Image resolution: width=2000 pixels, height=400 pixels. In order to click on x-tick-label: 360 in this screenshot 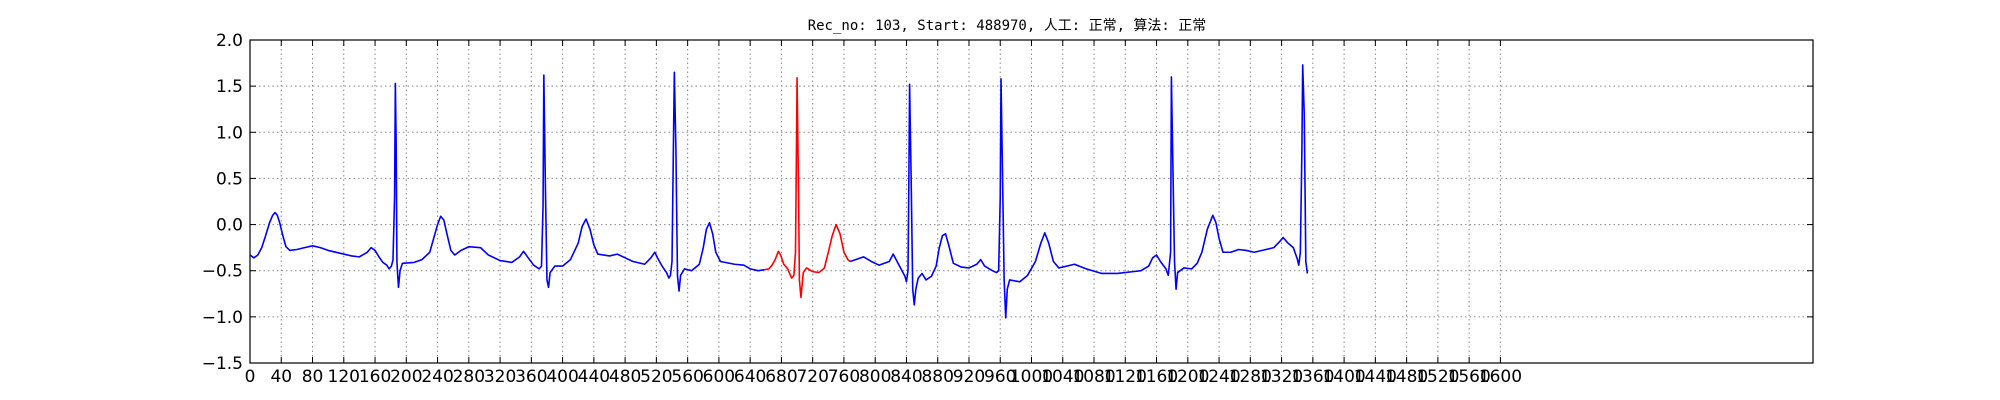, I will do `click(531, 377)`.